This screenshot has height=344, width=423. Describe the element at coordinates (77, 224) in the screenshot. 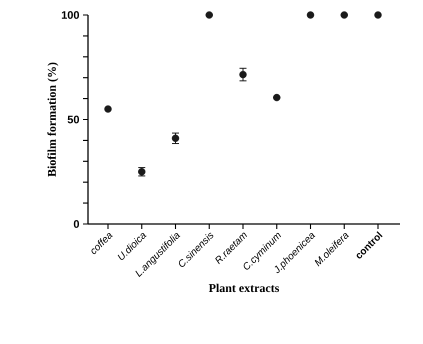

I see `y-tick-label: 0` at that location.